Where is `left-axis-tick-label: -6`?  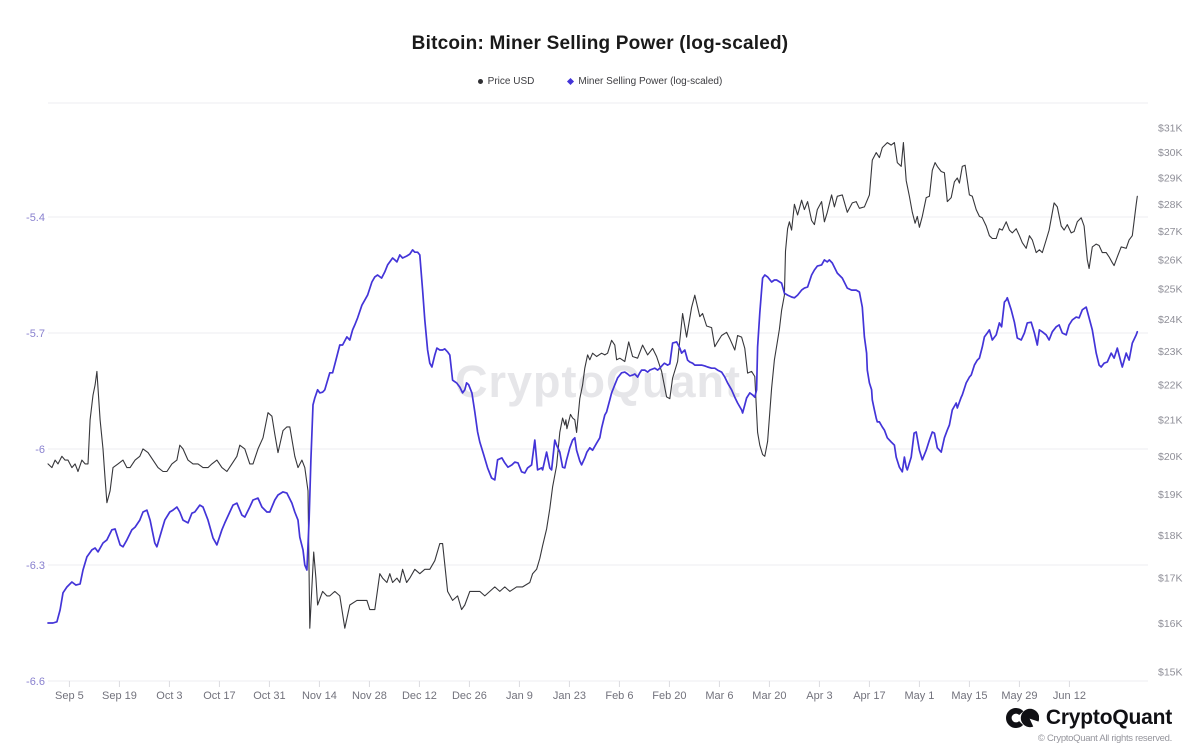 left-axis-tick-label: -6 is located at coordinates (40, 450).